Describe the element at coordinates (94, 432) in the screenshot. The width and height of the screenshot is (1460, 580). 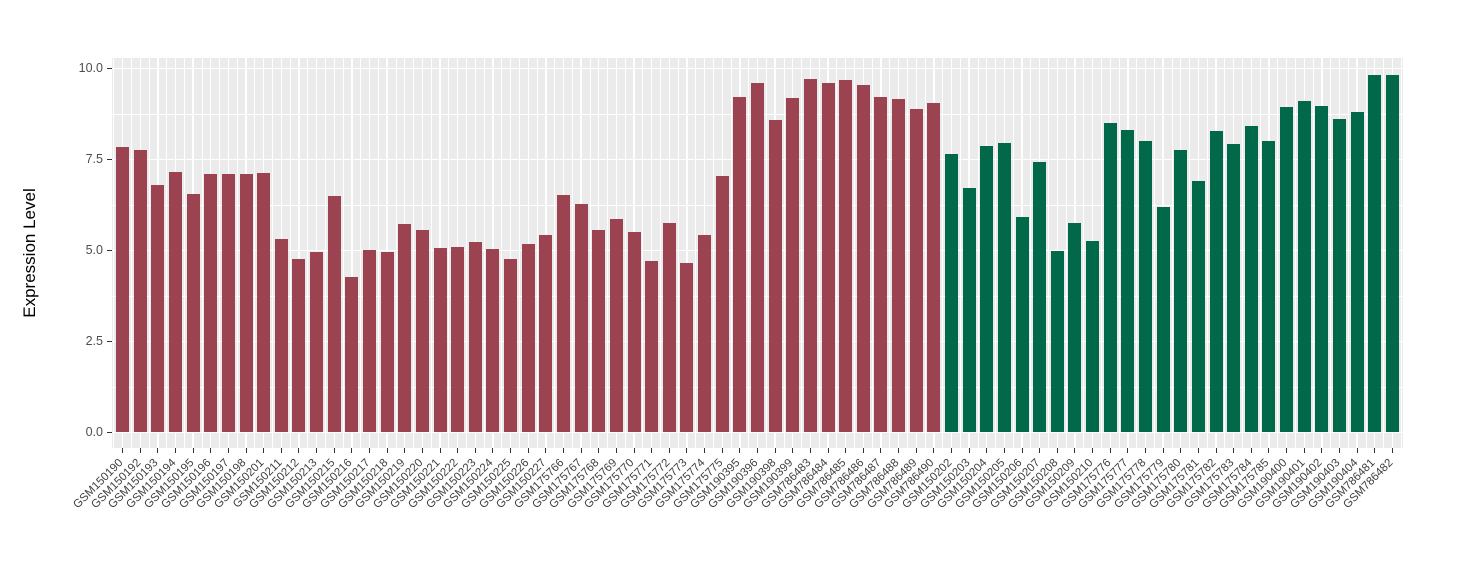
I see `y-tick-label: 0.0` at that location.